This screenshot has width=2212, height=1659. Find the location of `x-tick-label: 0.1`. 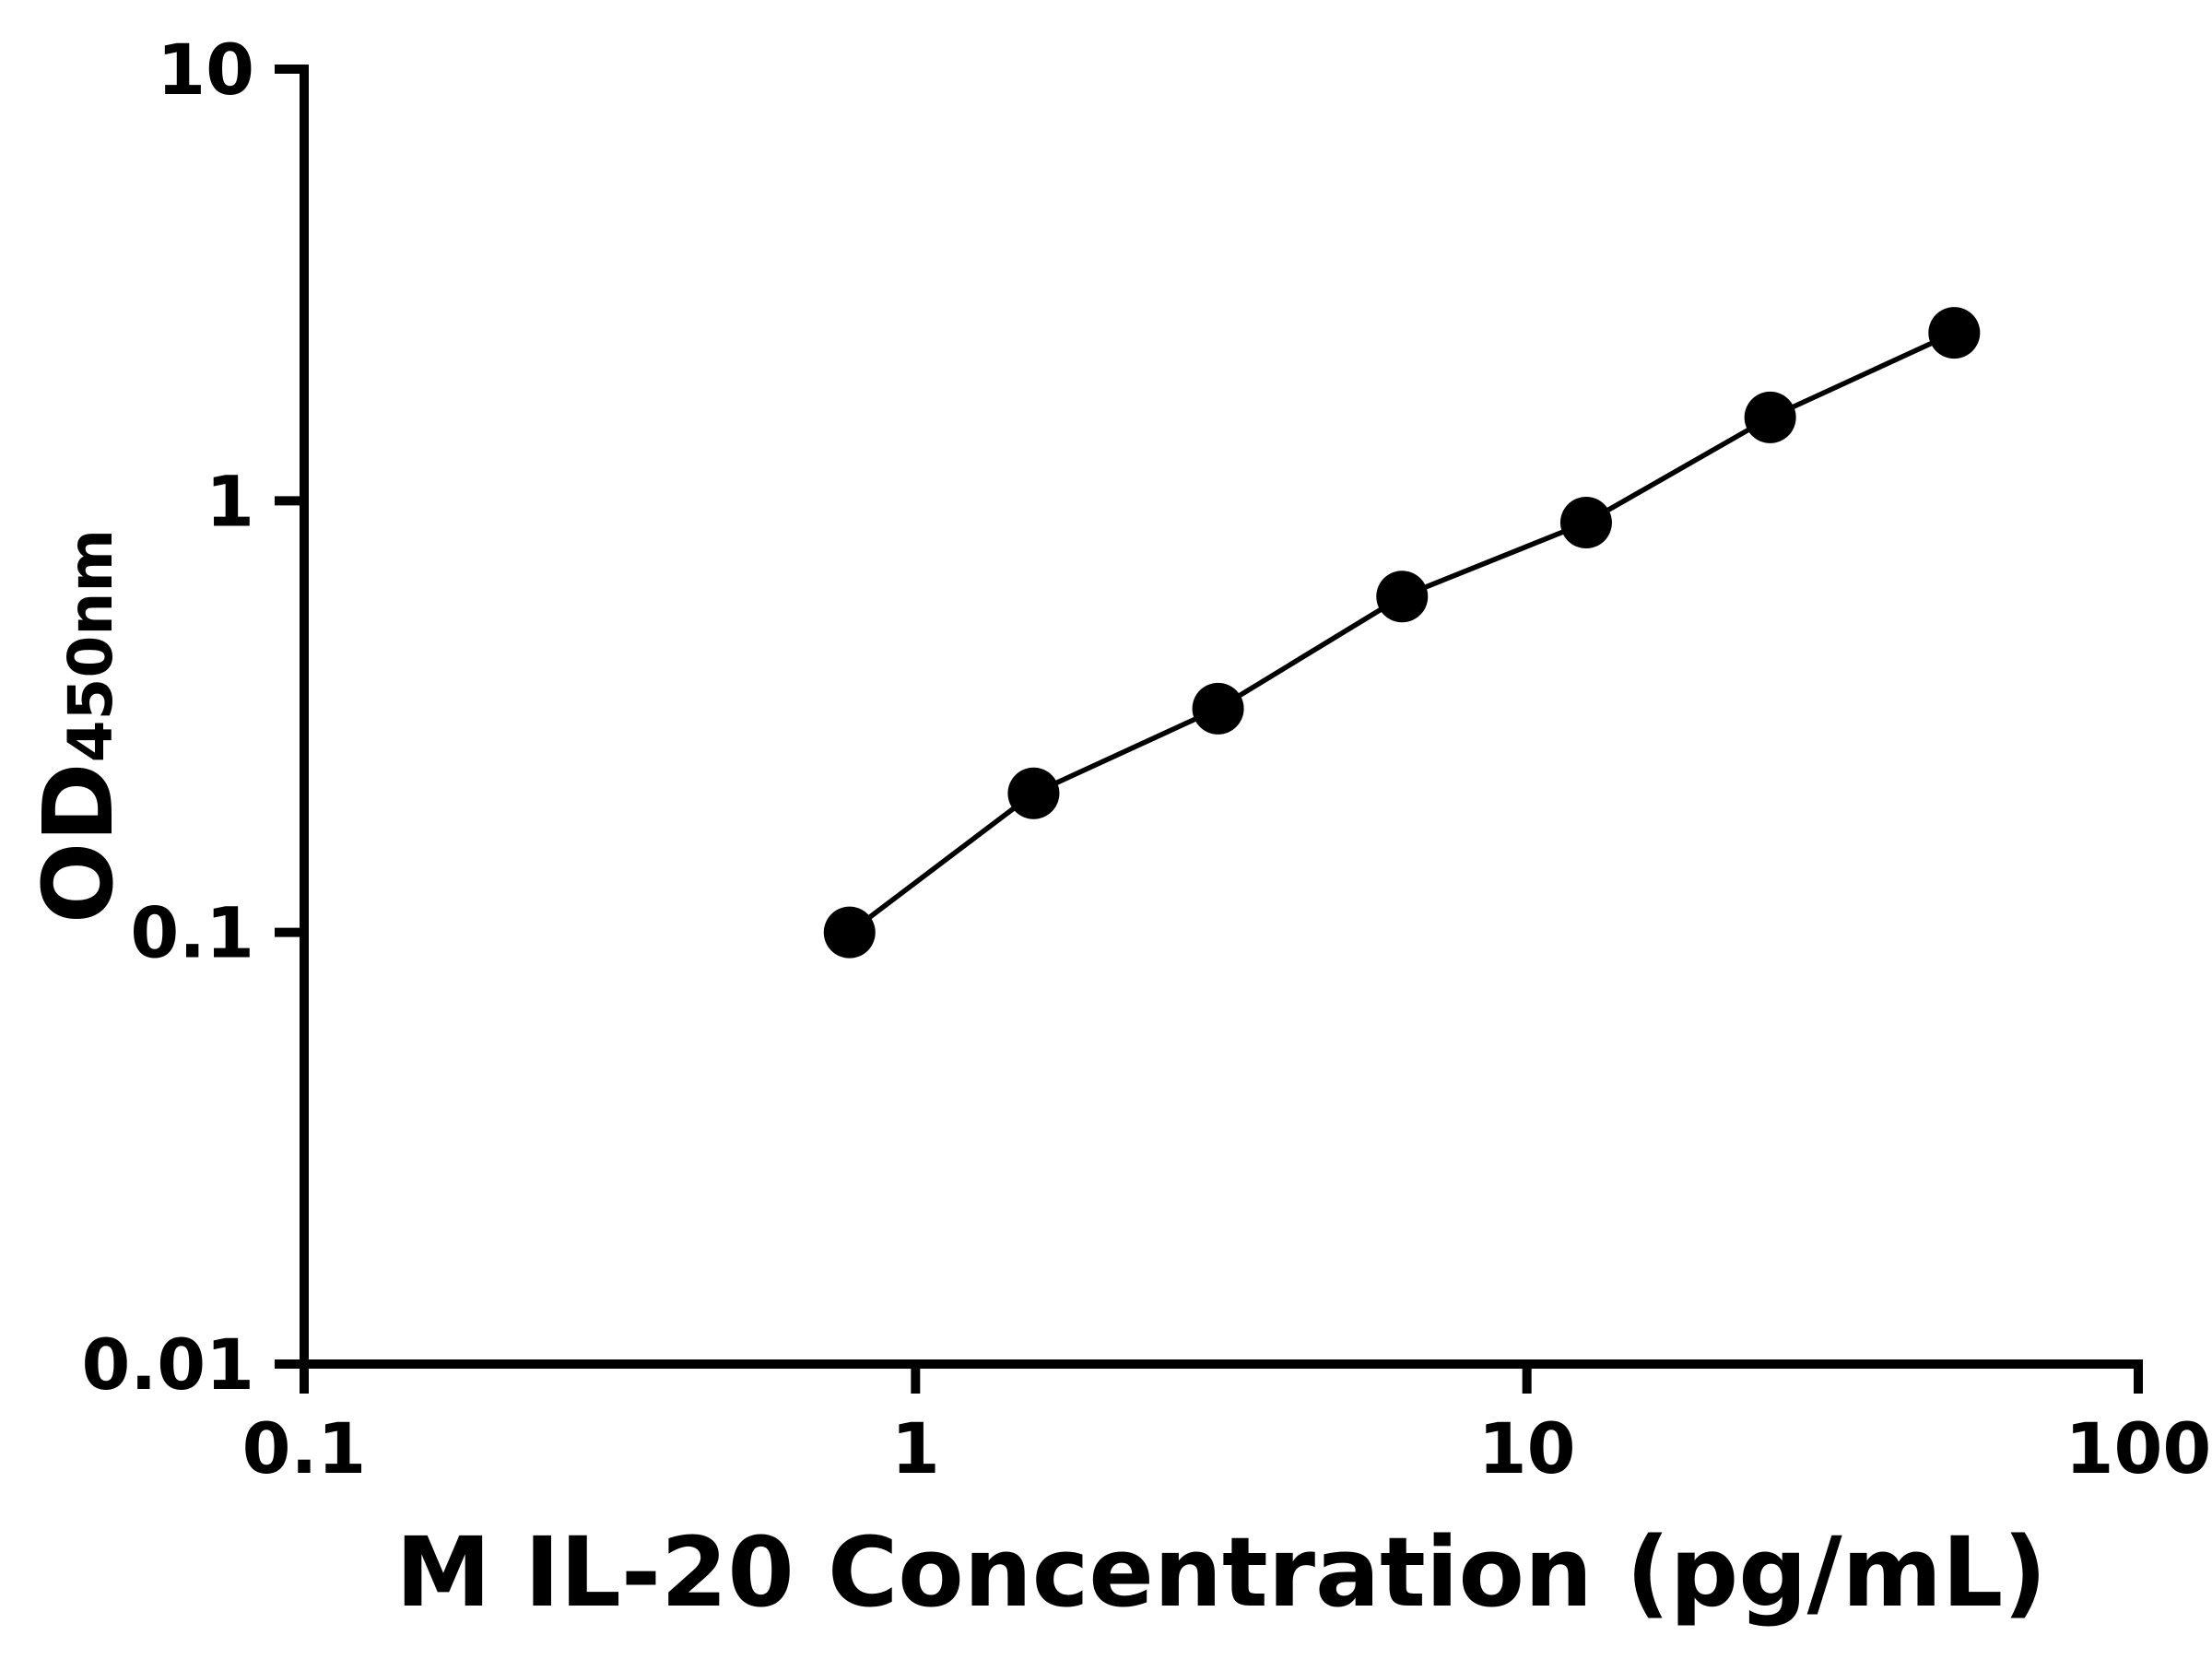

x-tick-label: 0.1 is located at coordinates (304, 1448).